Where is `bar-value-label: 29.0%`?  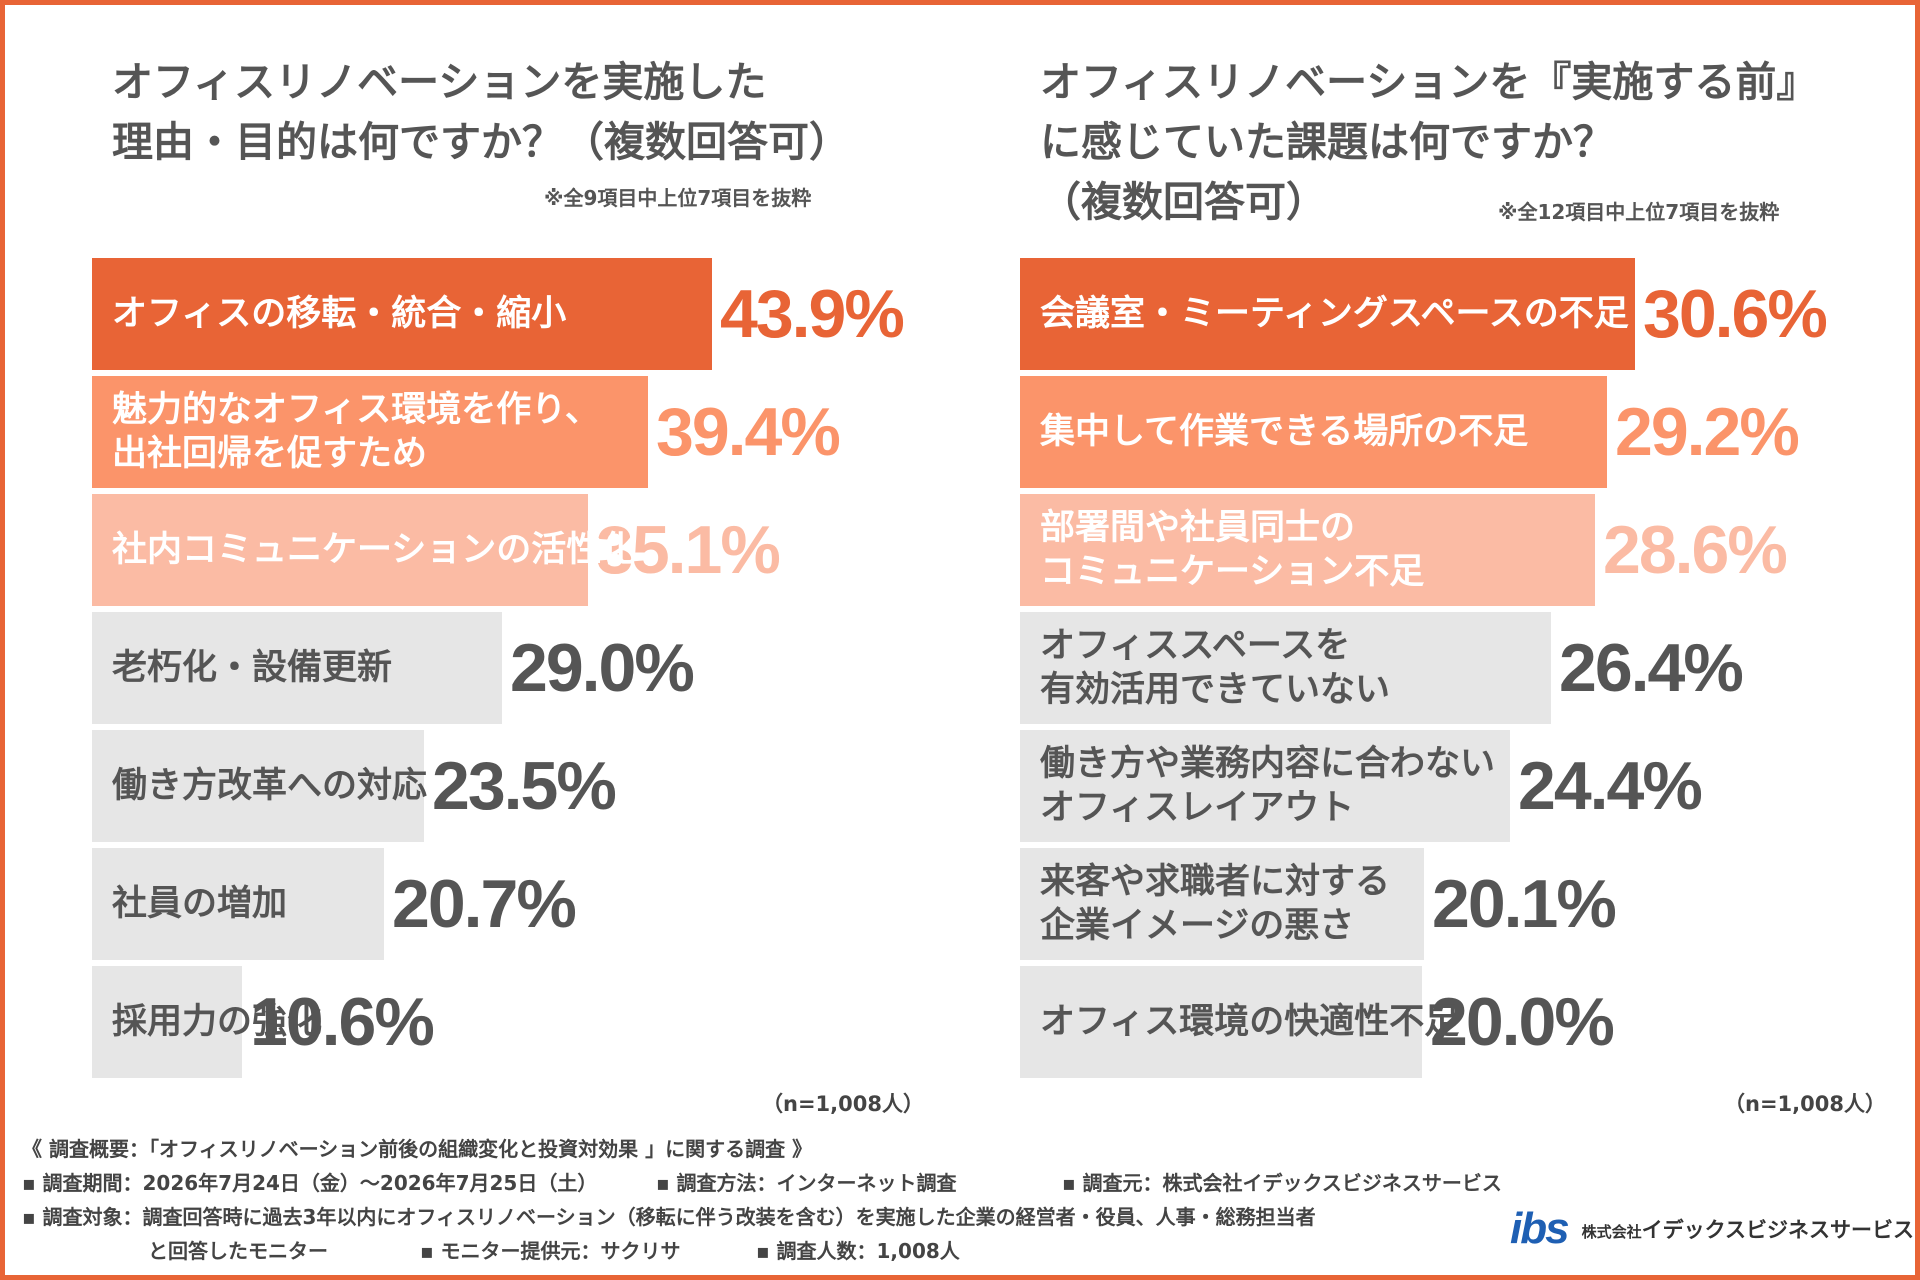
bar-value-label: 29.0% is located at coordinates (602, 668).